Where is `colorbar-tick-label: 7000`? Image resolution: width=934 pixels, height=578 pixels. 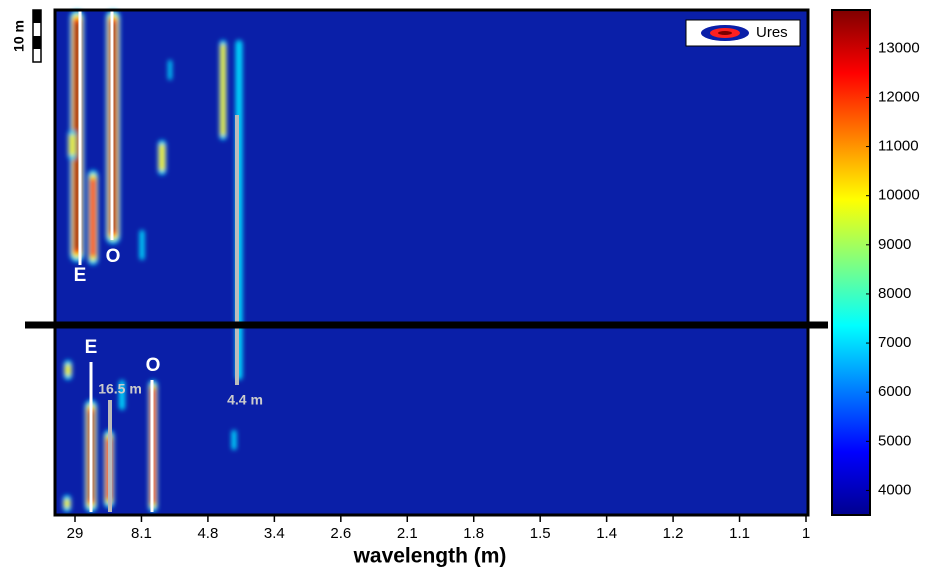
colorbar-tick-label: 7000 is located at coordinates (894, 342).